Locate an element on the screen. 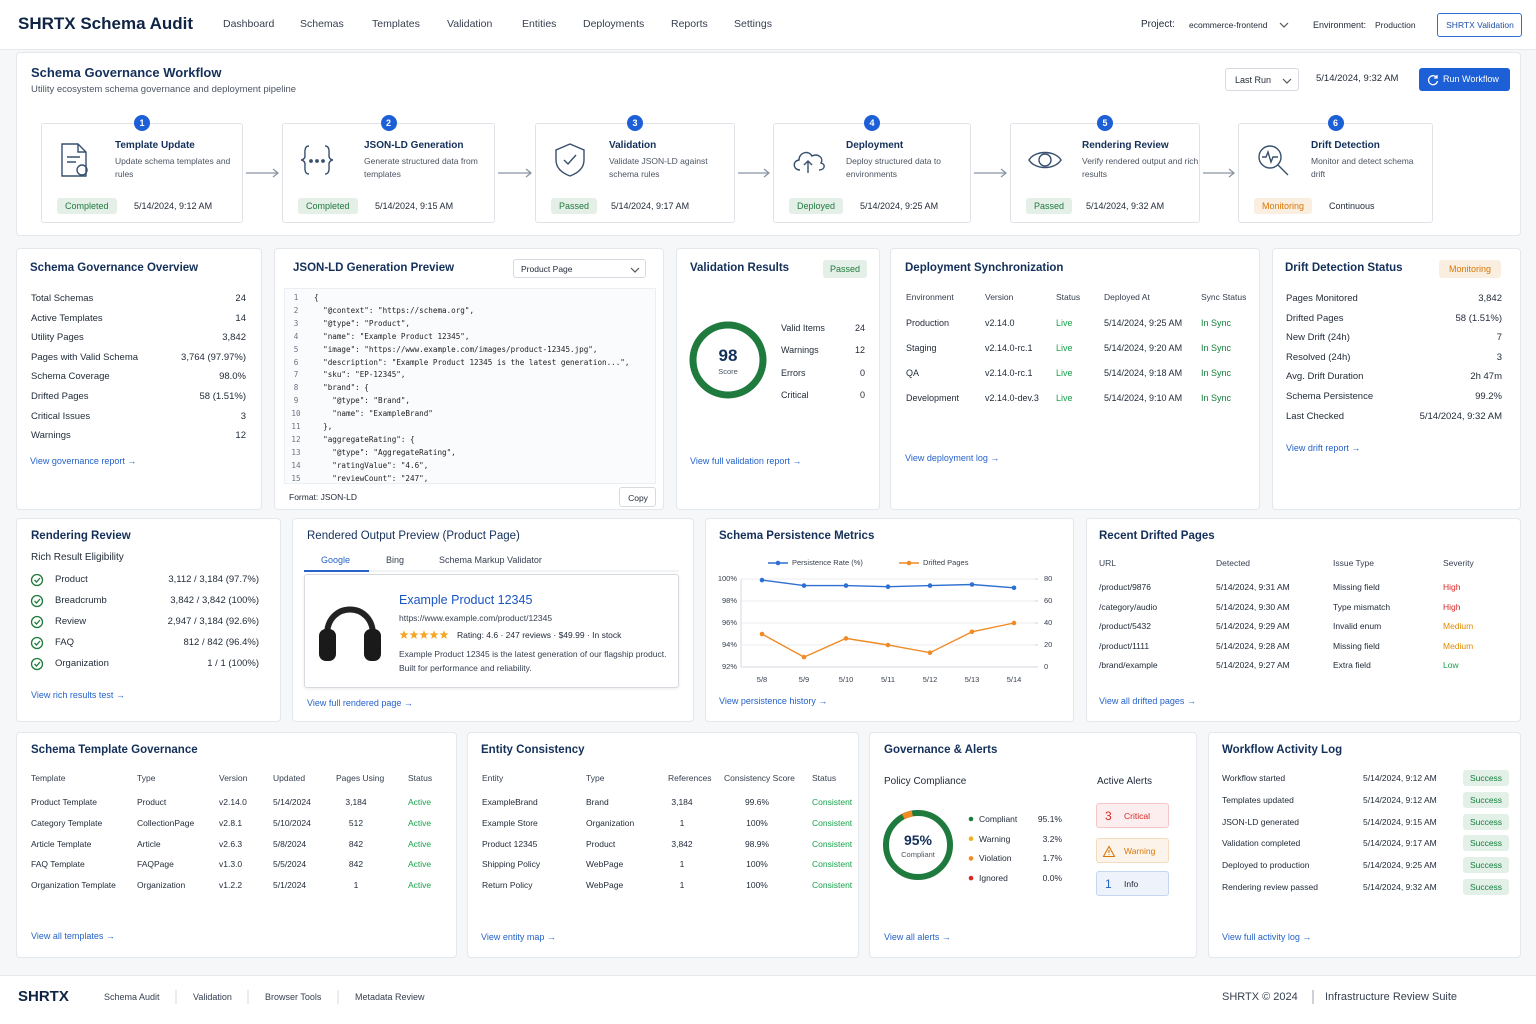 The height and width of the screenshot is (1024, 1536). result-title: Example Product 12345 is located at coordinates (466, 600).